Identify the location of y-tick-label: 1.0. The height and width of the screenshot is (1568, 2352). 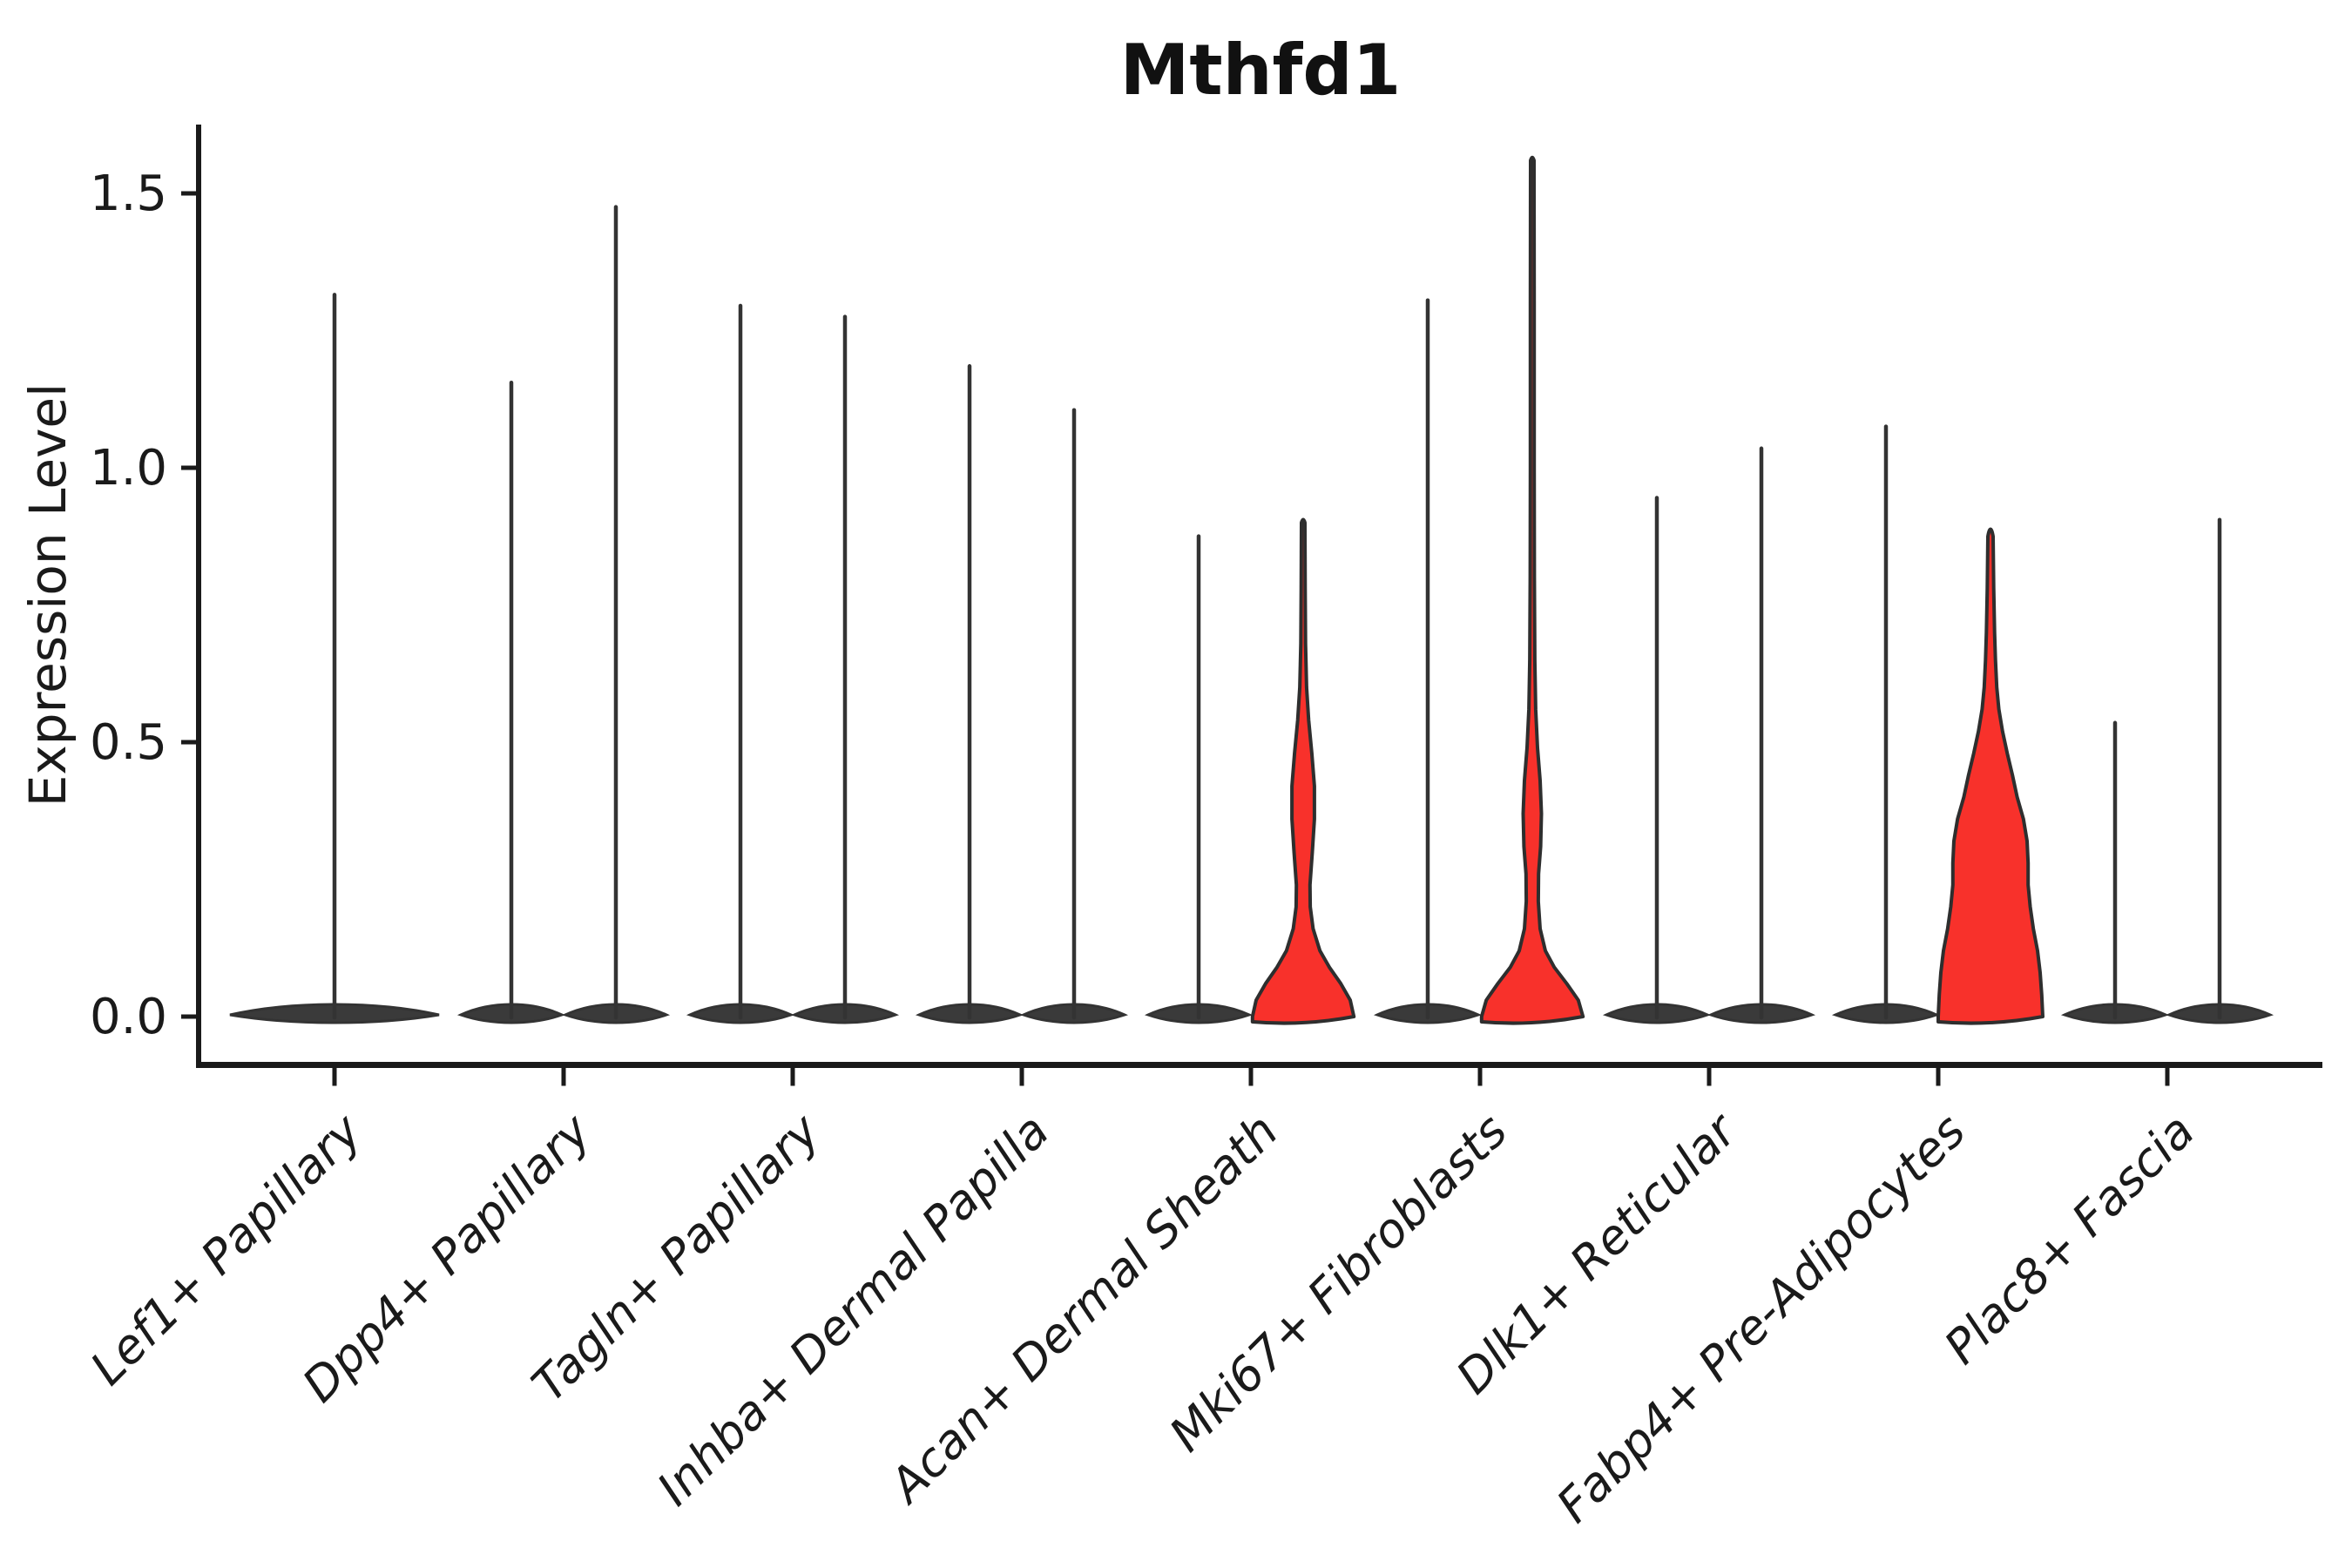
(129, 469).